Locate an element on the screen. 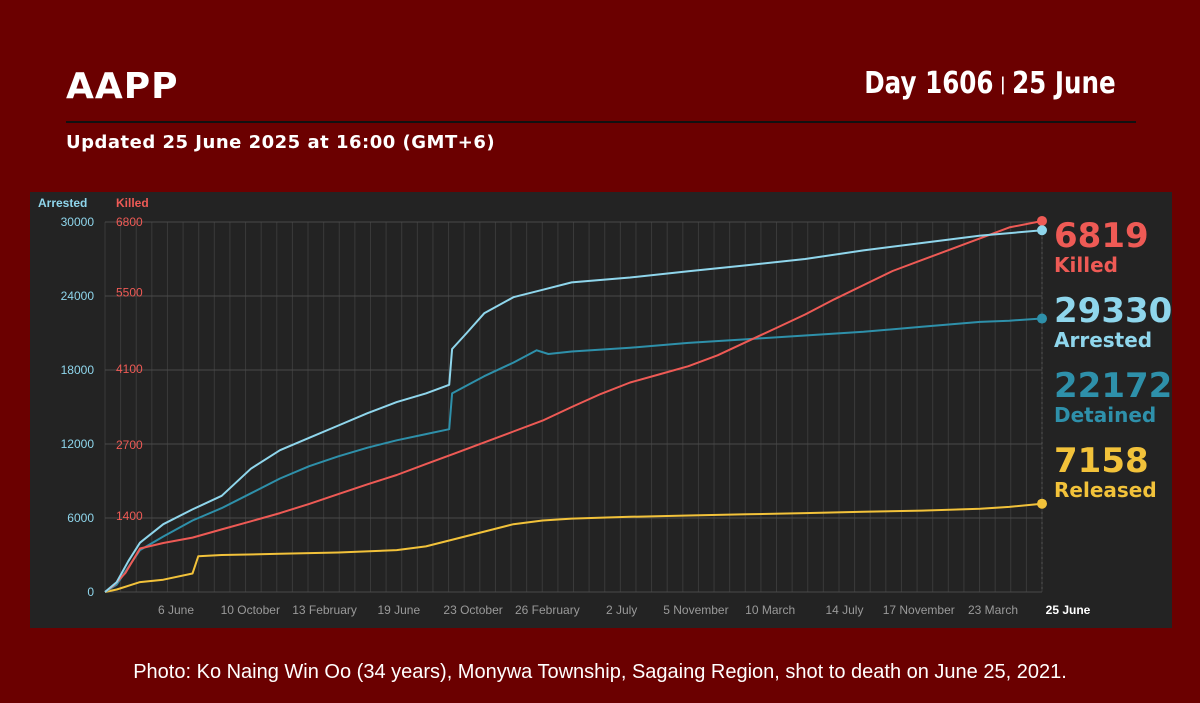  tick-label-killed: 5500 is located at coordinates (129, 293).